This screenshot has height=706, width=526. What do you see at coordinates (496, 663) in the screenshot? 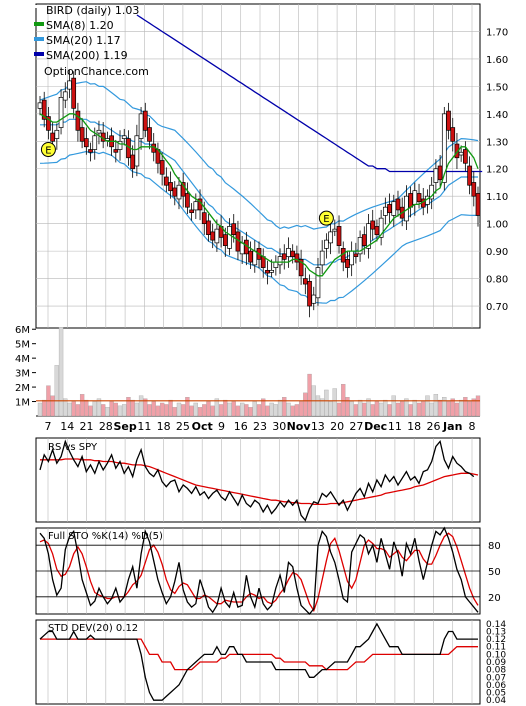
I see `std-y-tick: 0.09` at bounding box center [496, 663].